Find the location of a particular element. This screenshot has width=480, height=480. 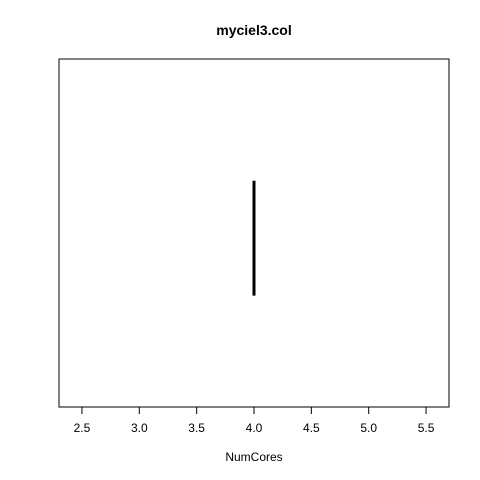

x-tick-label: 2.5 is located at coordinates (82, 428).